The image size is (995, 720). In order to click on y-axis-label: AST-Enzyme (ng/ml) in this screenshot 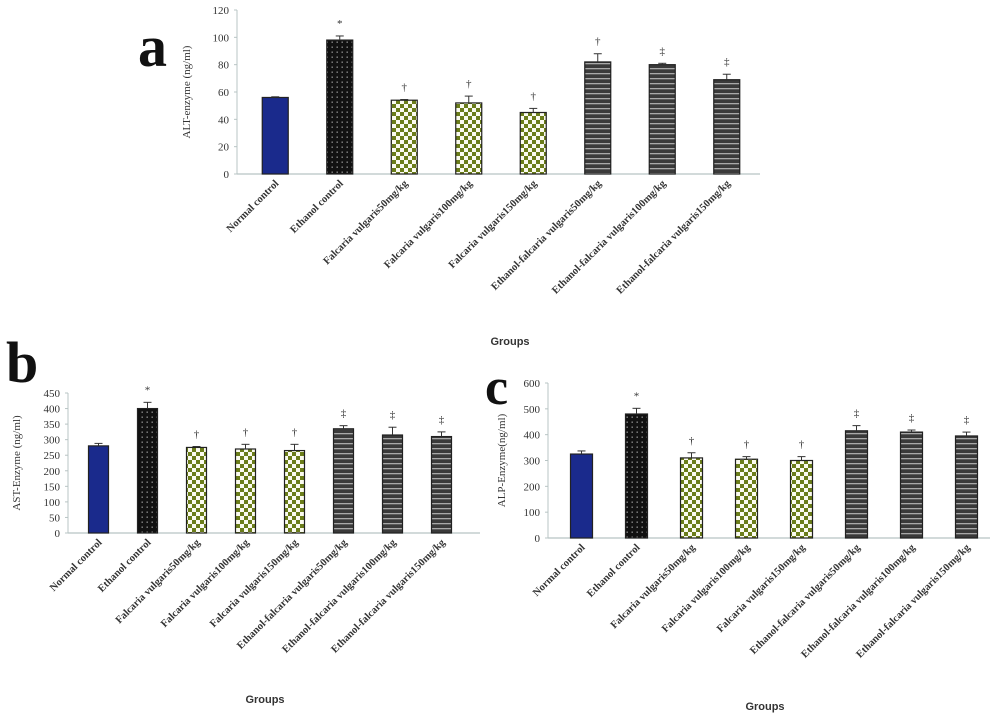, I will do `click(17, 463)`.